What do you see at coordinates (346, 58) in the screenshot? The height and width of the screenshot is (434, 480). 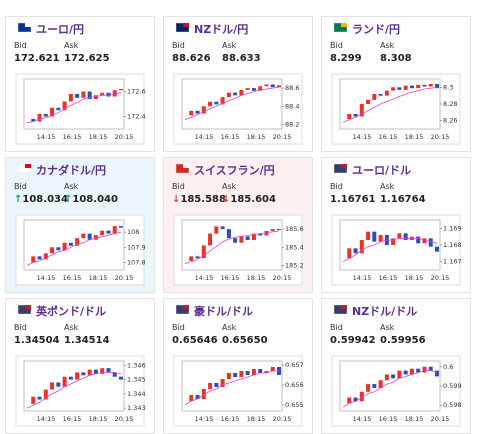 I see `bid-price: 8.299` at bounding box center [346, 58].